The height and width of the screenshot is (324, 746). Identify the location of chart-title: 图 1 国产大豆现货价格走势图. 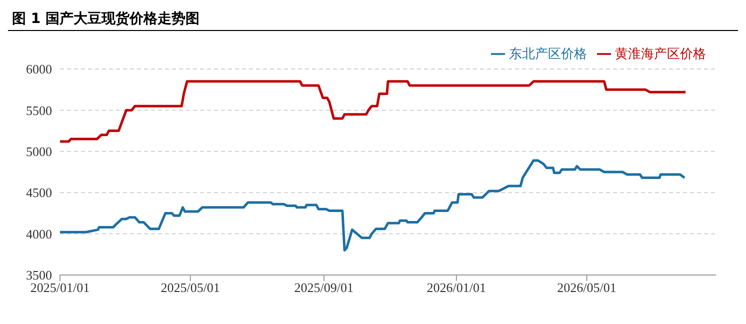
(373, 19).